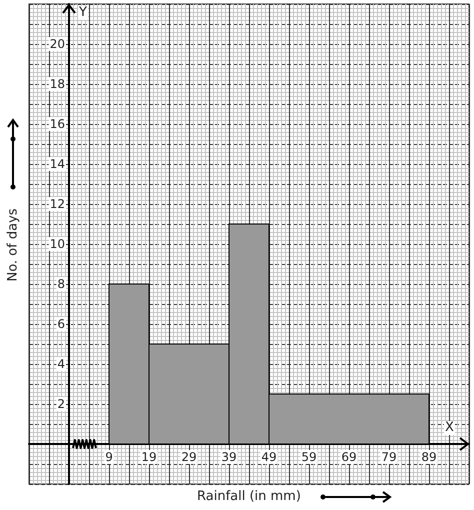 Image resolution: width=474 pixels, height=510 pixels. Describe the element at coordinates (429, 457) in the screenshot. I see `x-tick-label: 89` at that location.